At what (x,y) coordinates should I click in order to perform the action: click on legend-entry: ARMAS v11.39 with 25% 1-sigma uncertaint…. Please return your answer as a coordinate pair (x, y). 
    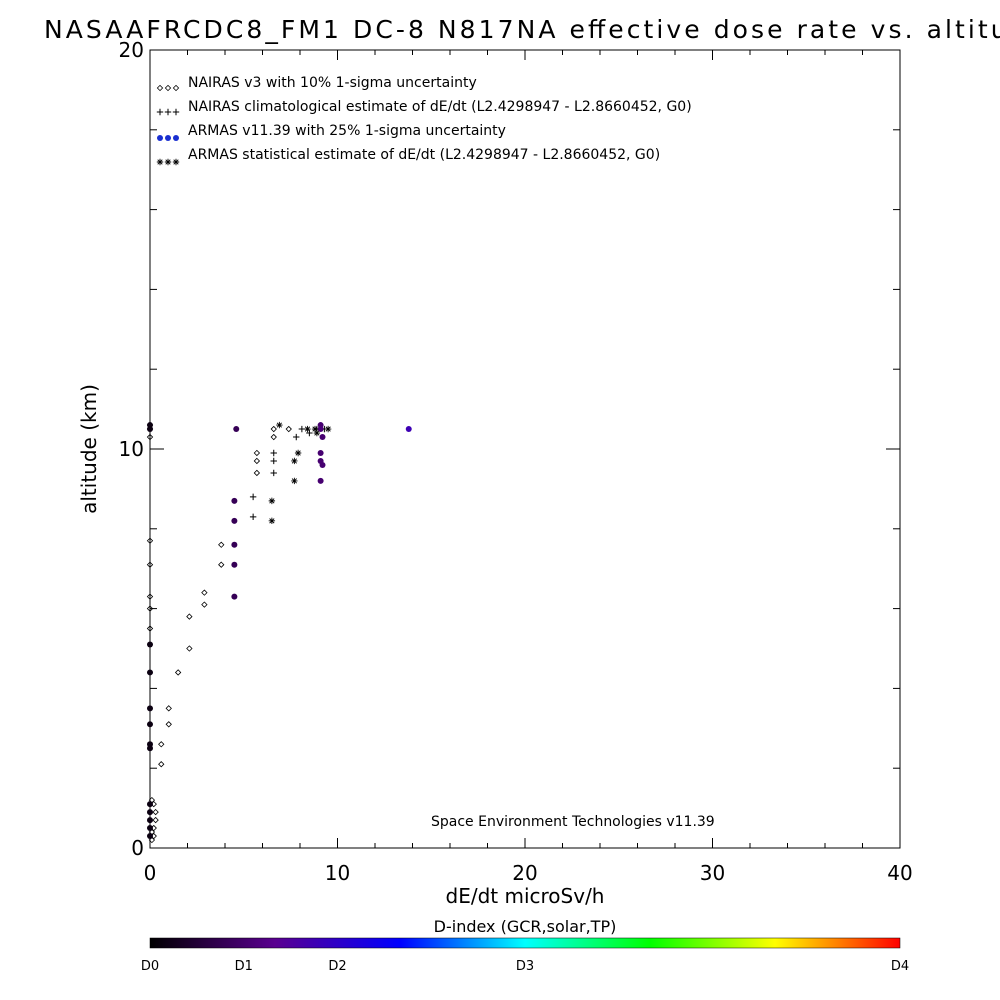
    Looking at the image, I should click on (331, 132).